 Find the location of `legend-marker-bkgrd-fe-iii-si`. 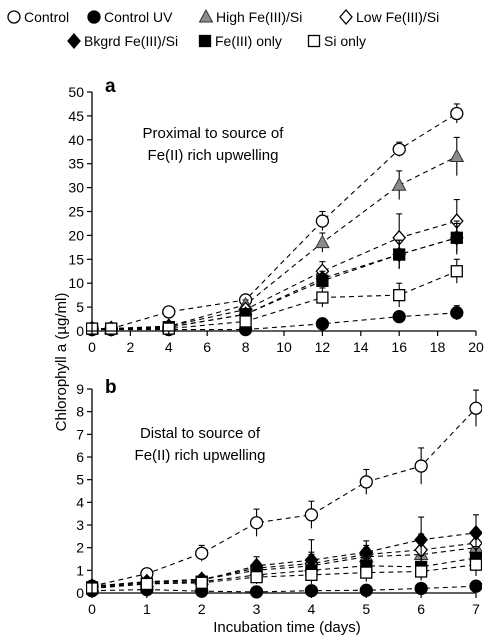

legend-marker-bkgrd-fe-iii-si is located at coordinates (74, 41).